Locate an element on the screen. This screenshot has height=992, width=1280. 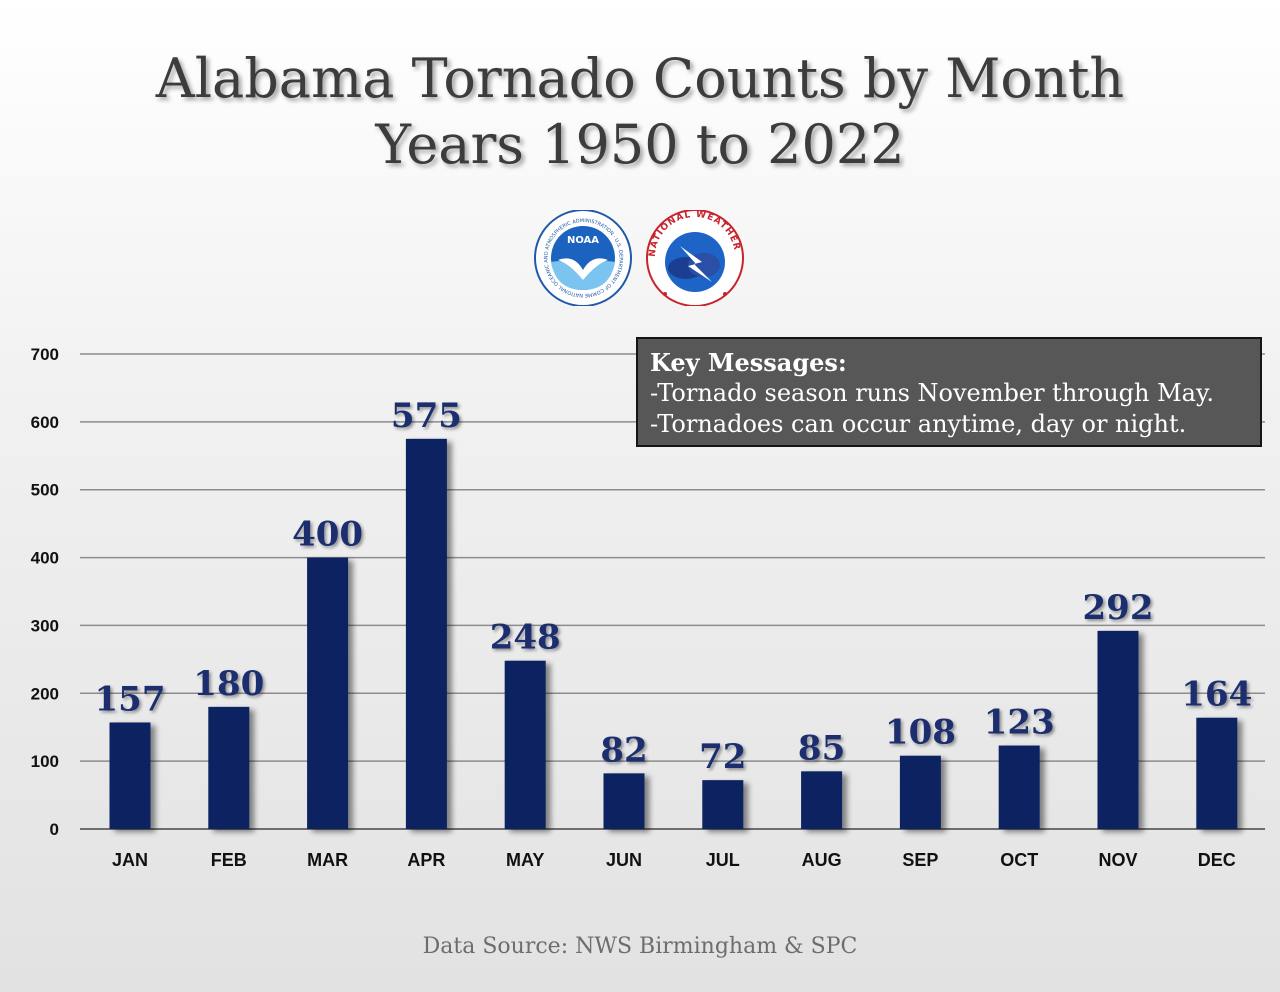
title-line-2: Years 1950 to 2022 is located at coordinates (640, 144).